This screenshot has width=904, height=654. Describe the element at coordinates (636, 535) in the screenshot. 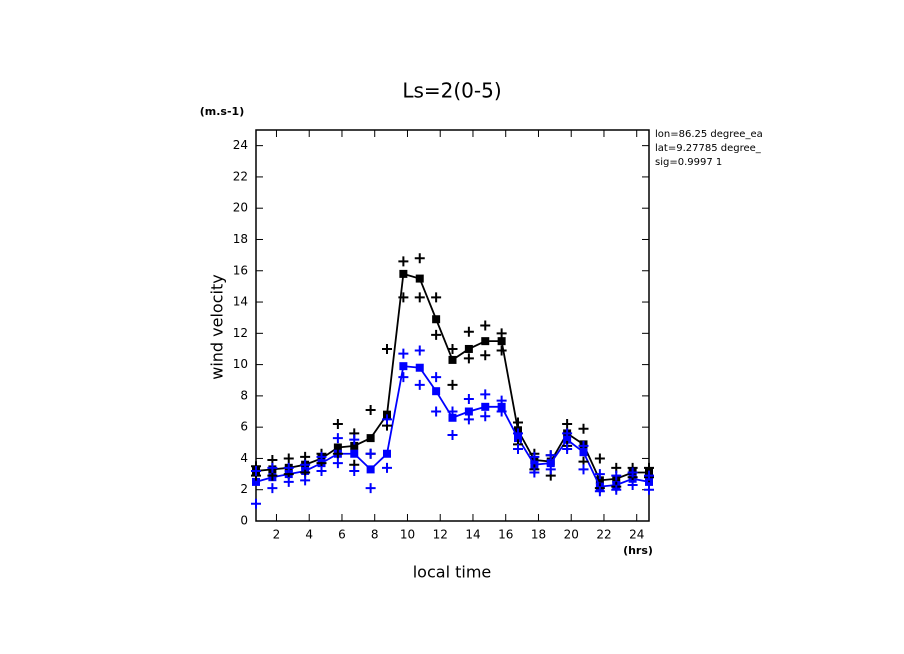

I see `x-tick-label: 24` at that location.